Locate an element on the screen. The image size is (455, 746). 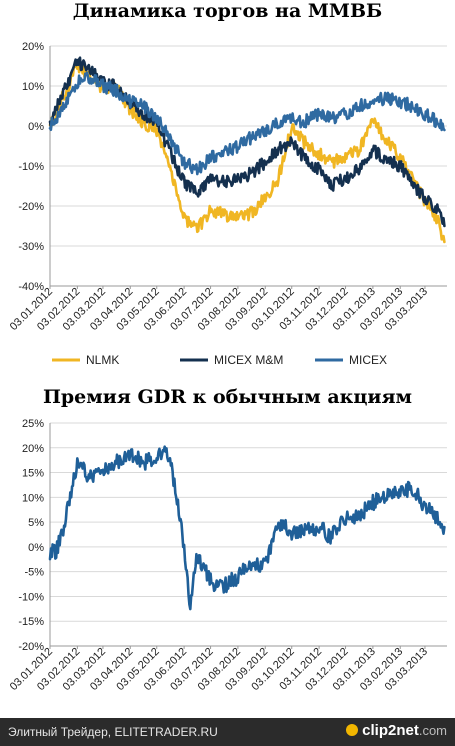
y-tick-label: -40% is located at coordinates (31, 287).